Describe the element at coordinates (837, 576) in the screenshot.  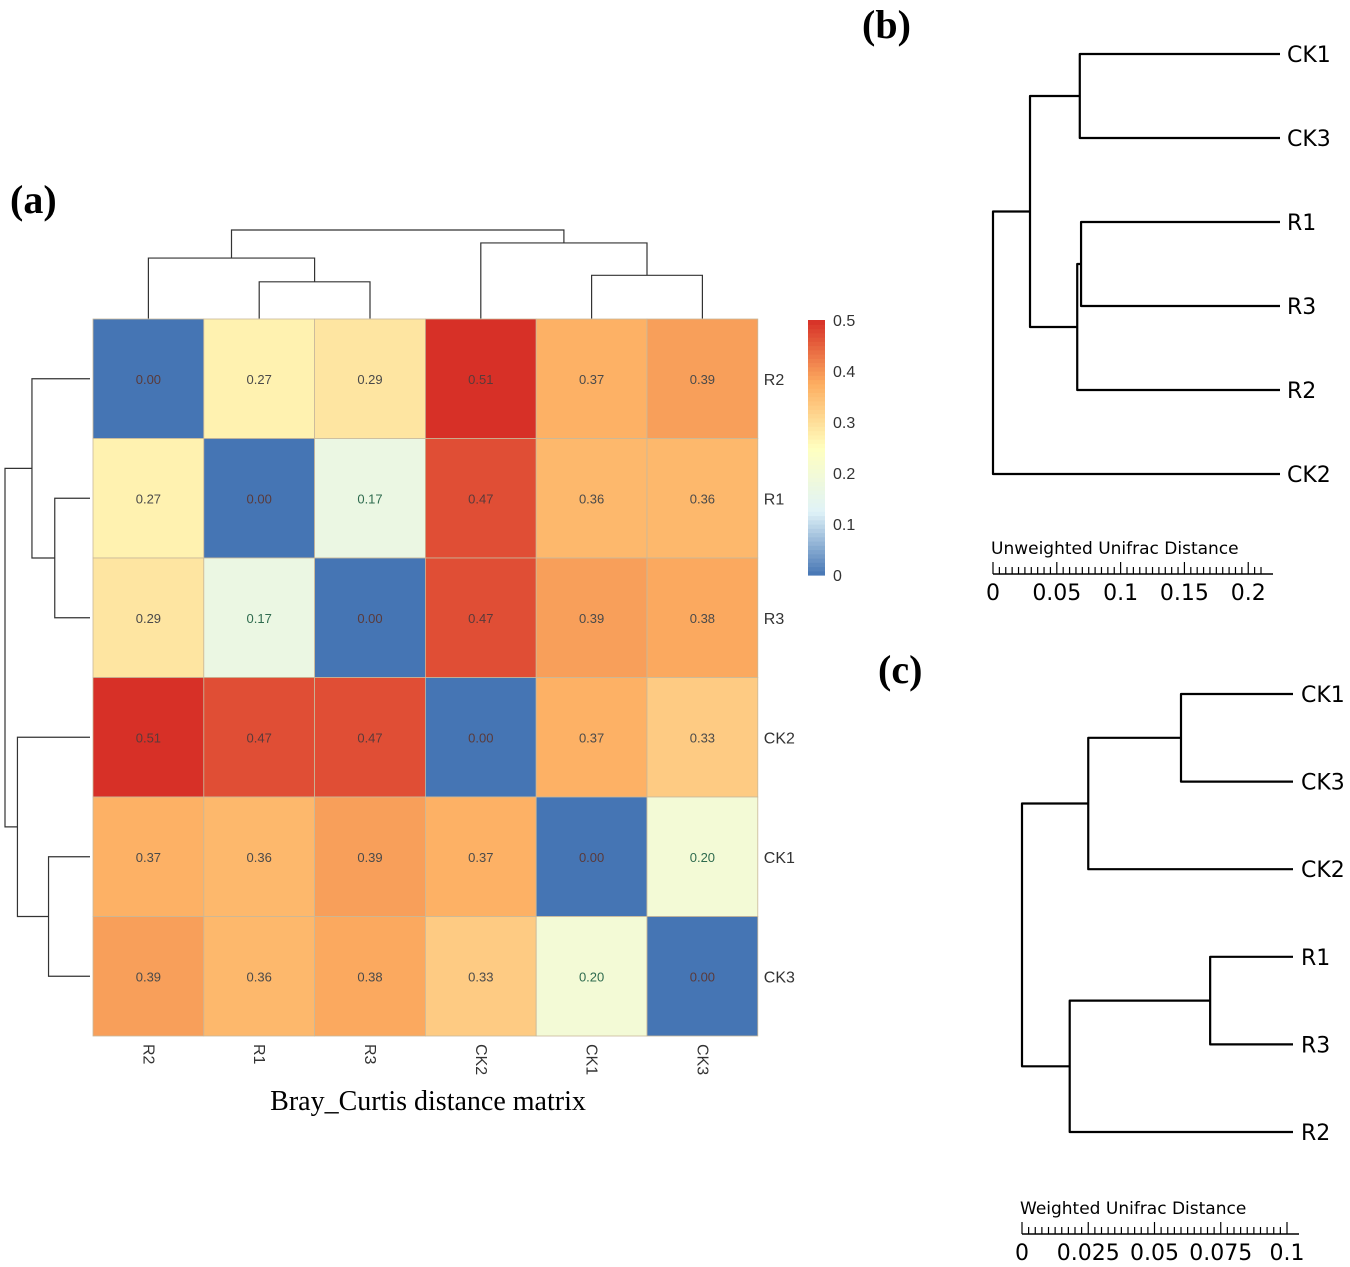
I see `colorbar-tick-label: 0` at that location.